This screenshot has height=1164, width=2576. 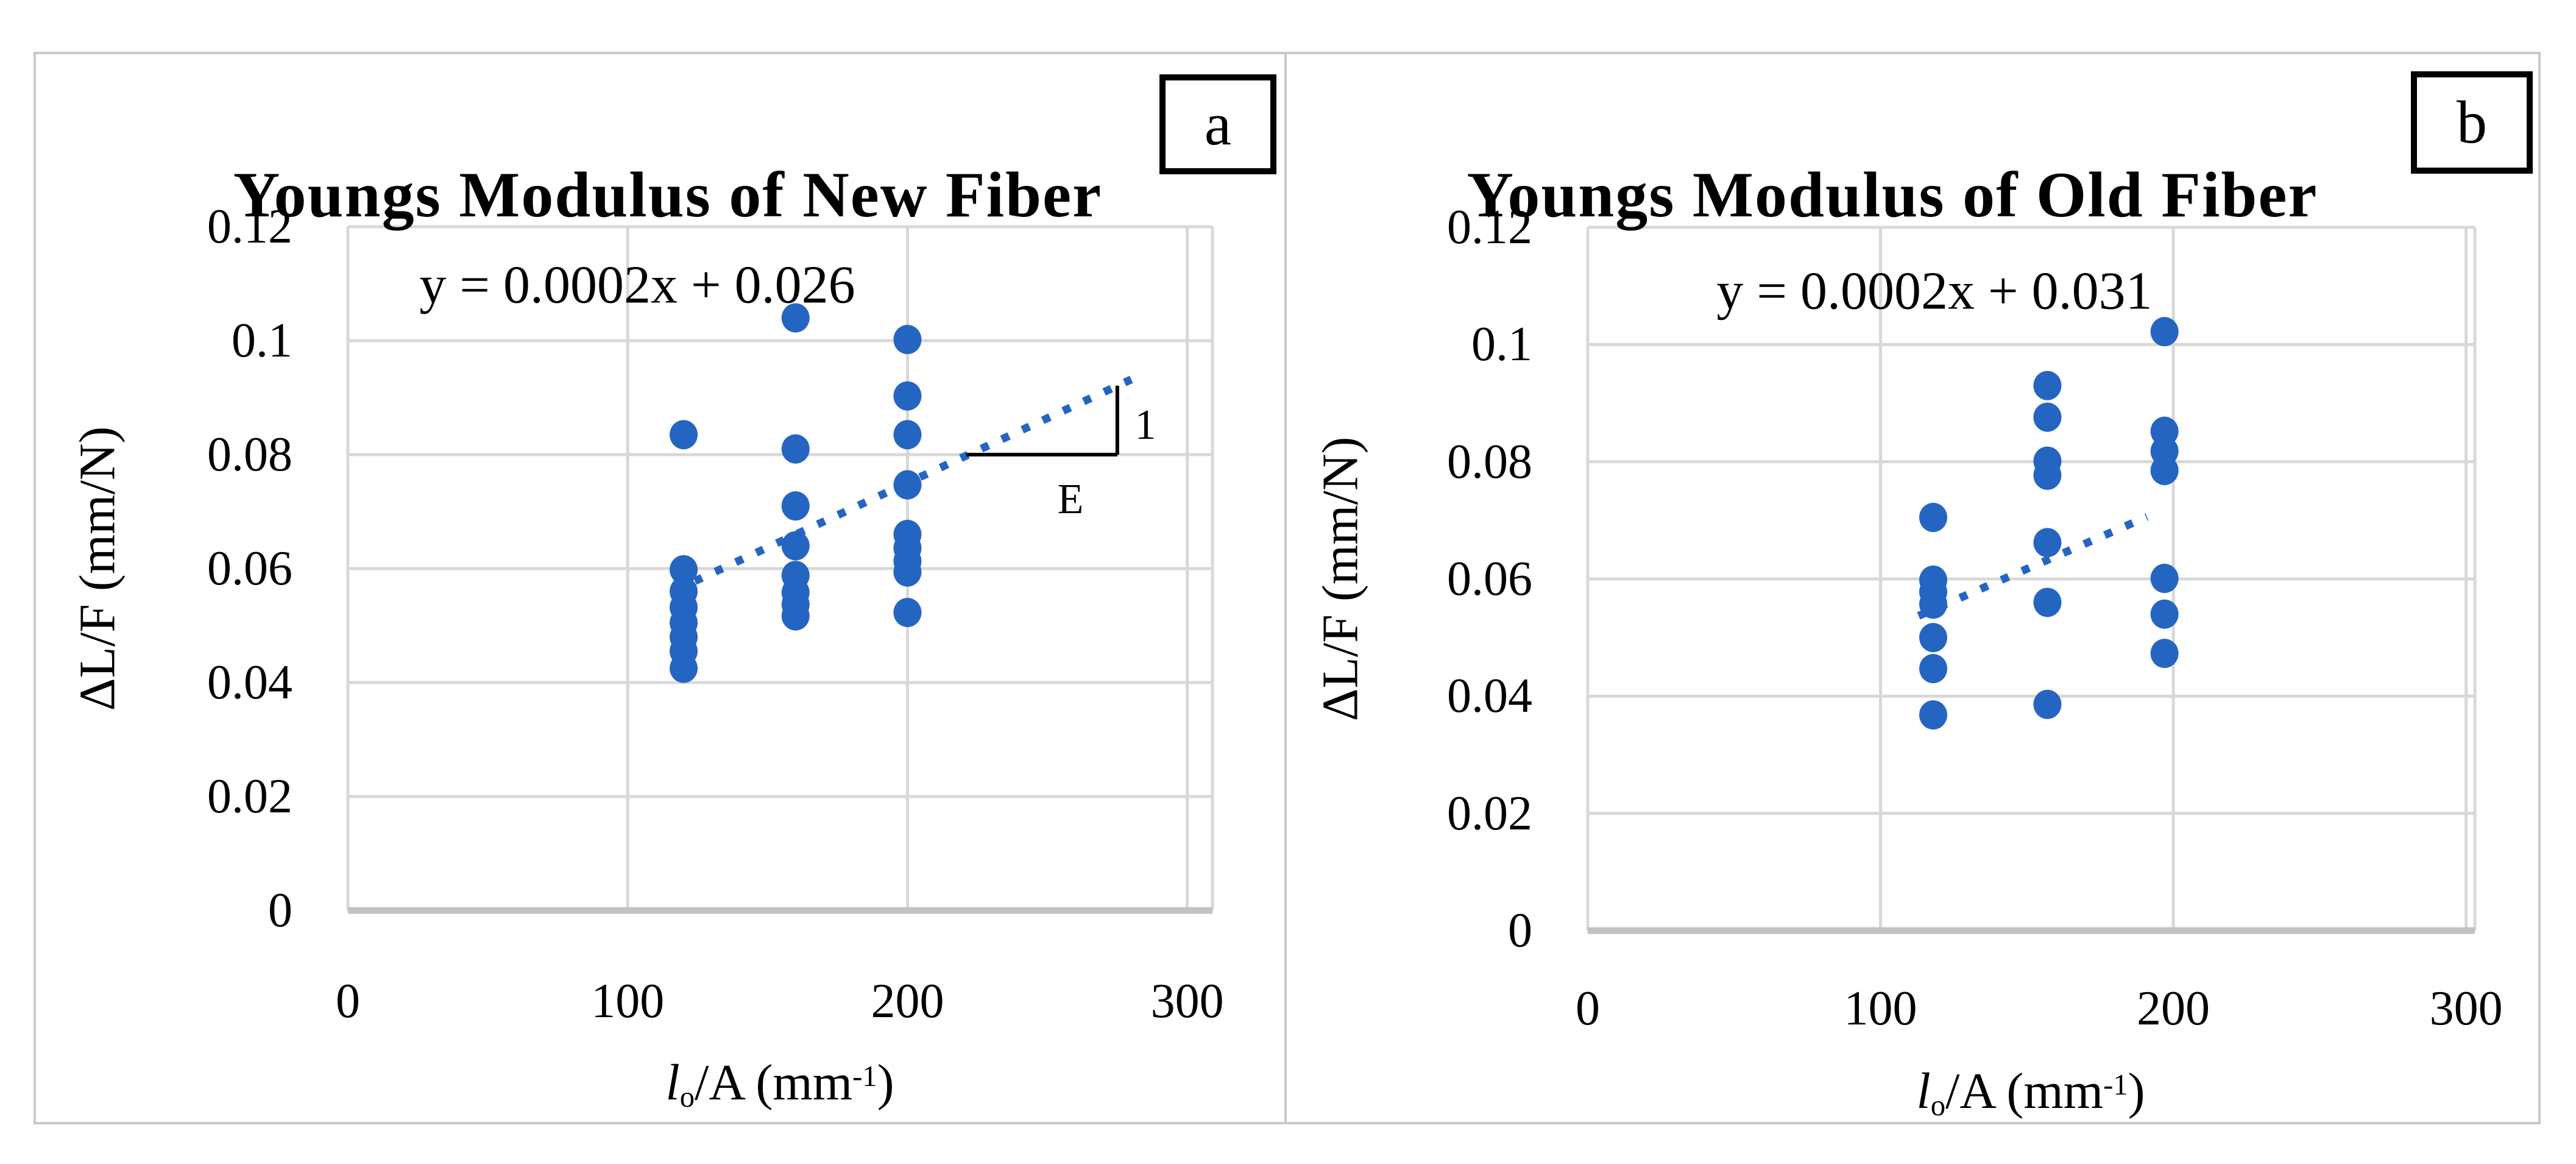 I want to click on panel-label: a, so click(x=1218, y=124).